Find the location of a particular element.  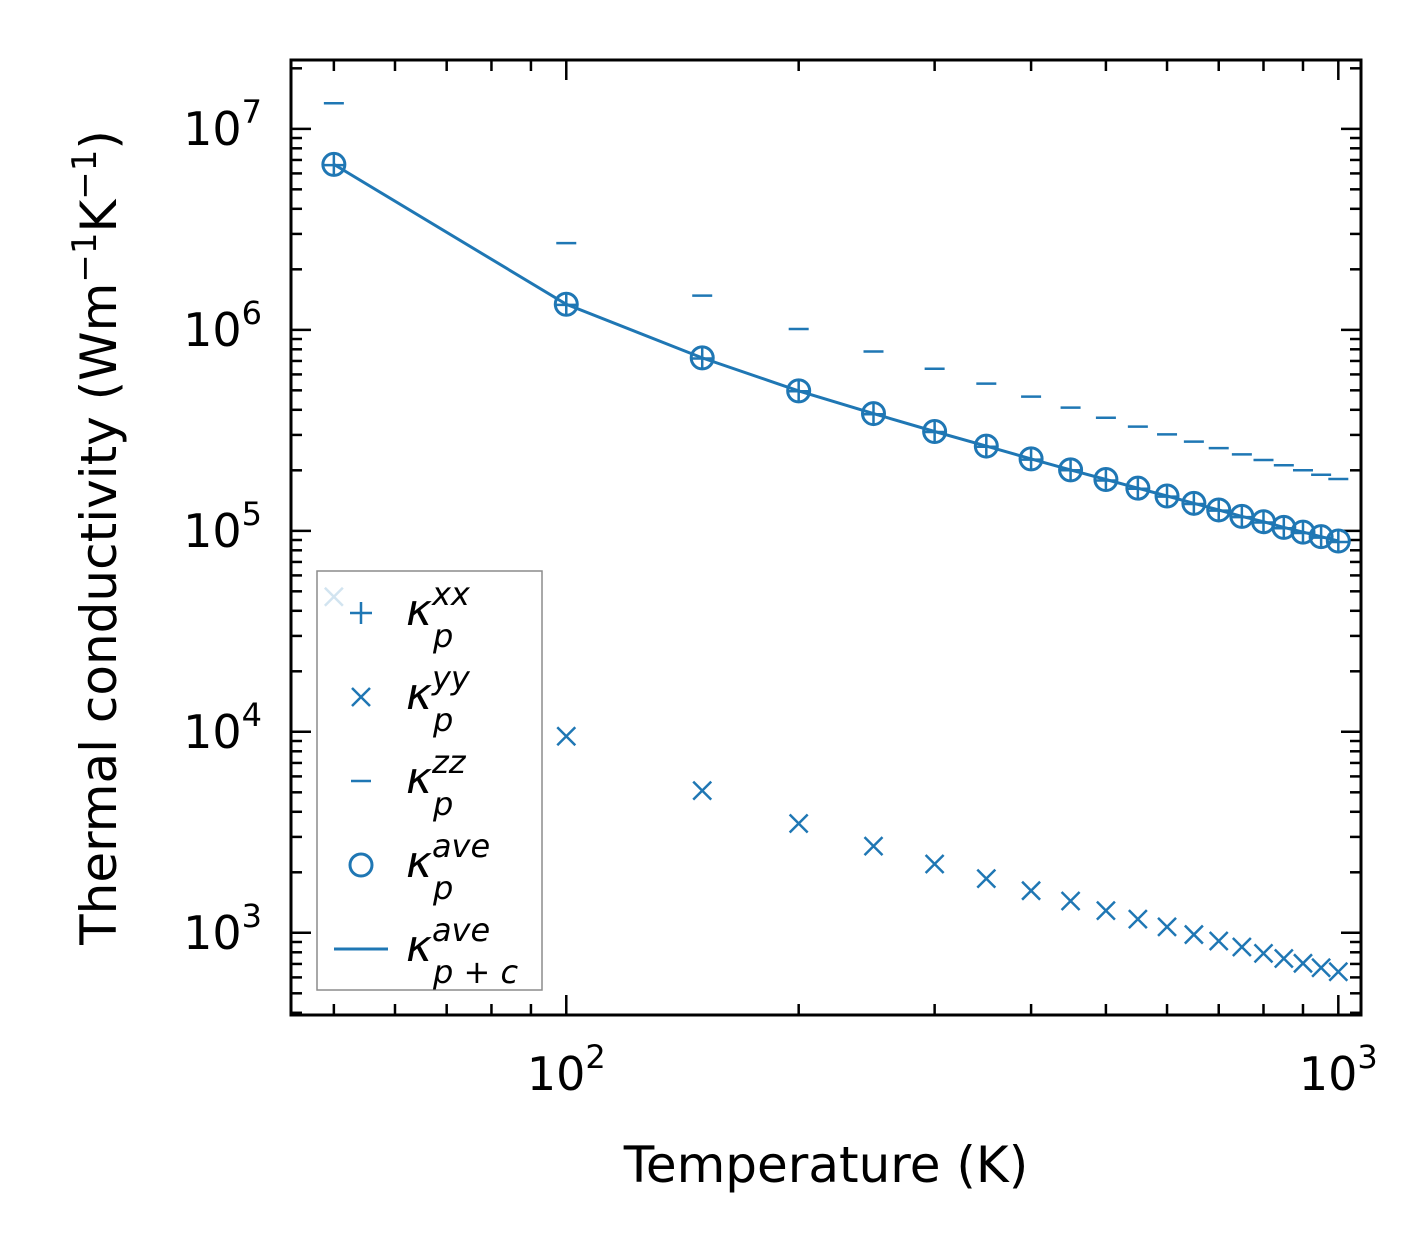

y-axis-label-suffix: ) is located at coordinates (99, 140).